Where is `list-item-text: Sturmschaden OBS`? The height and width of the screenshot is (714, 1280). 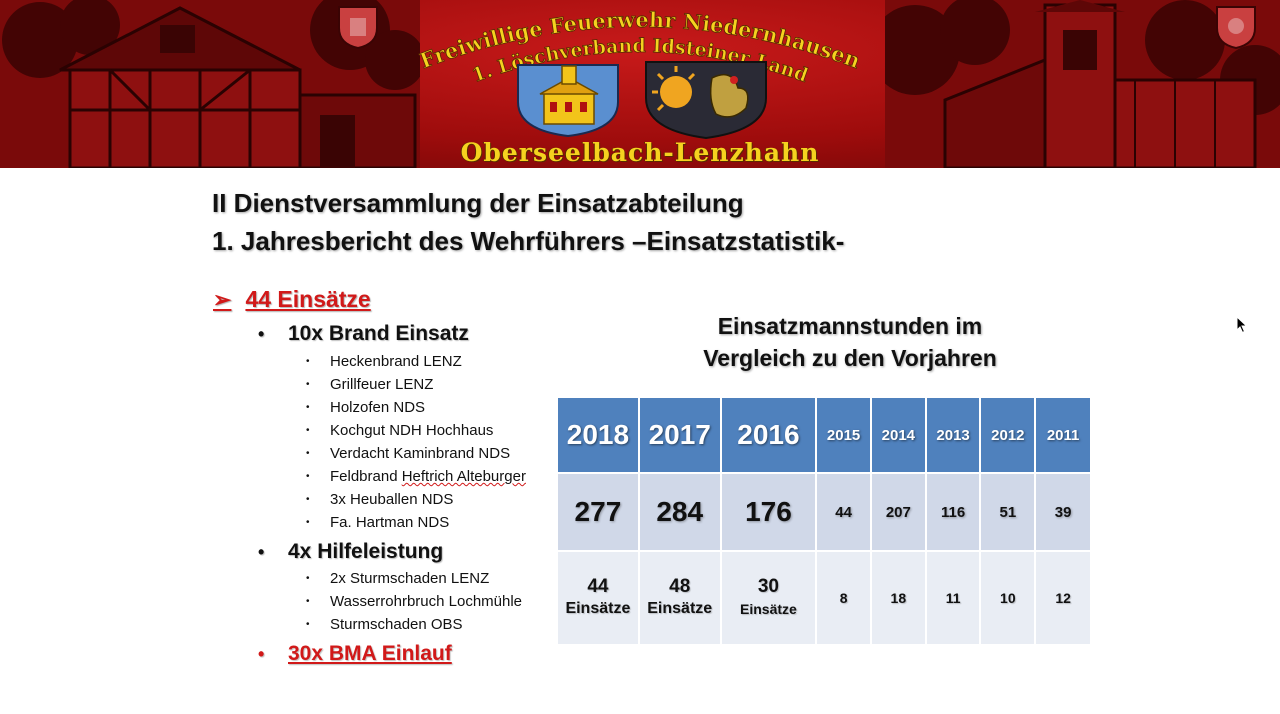
list-item-text: Sturmschaden OBS is located at coordinates (396, 624).